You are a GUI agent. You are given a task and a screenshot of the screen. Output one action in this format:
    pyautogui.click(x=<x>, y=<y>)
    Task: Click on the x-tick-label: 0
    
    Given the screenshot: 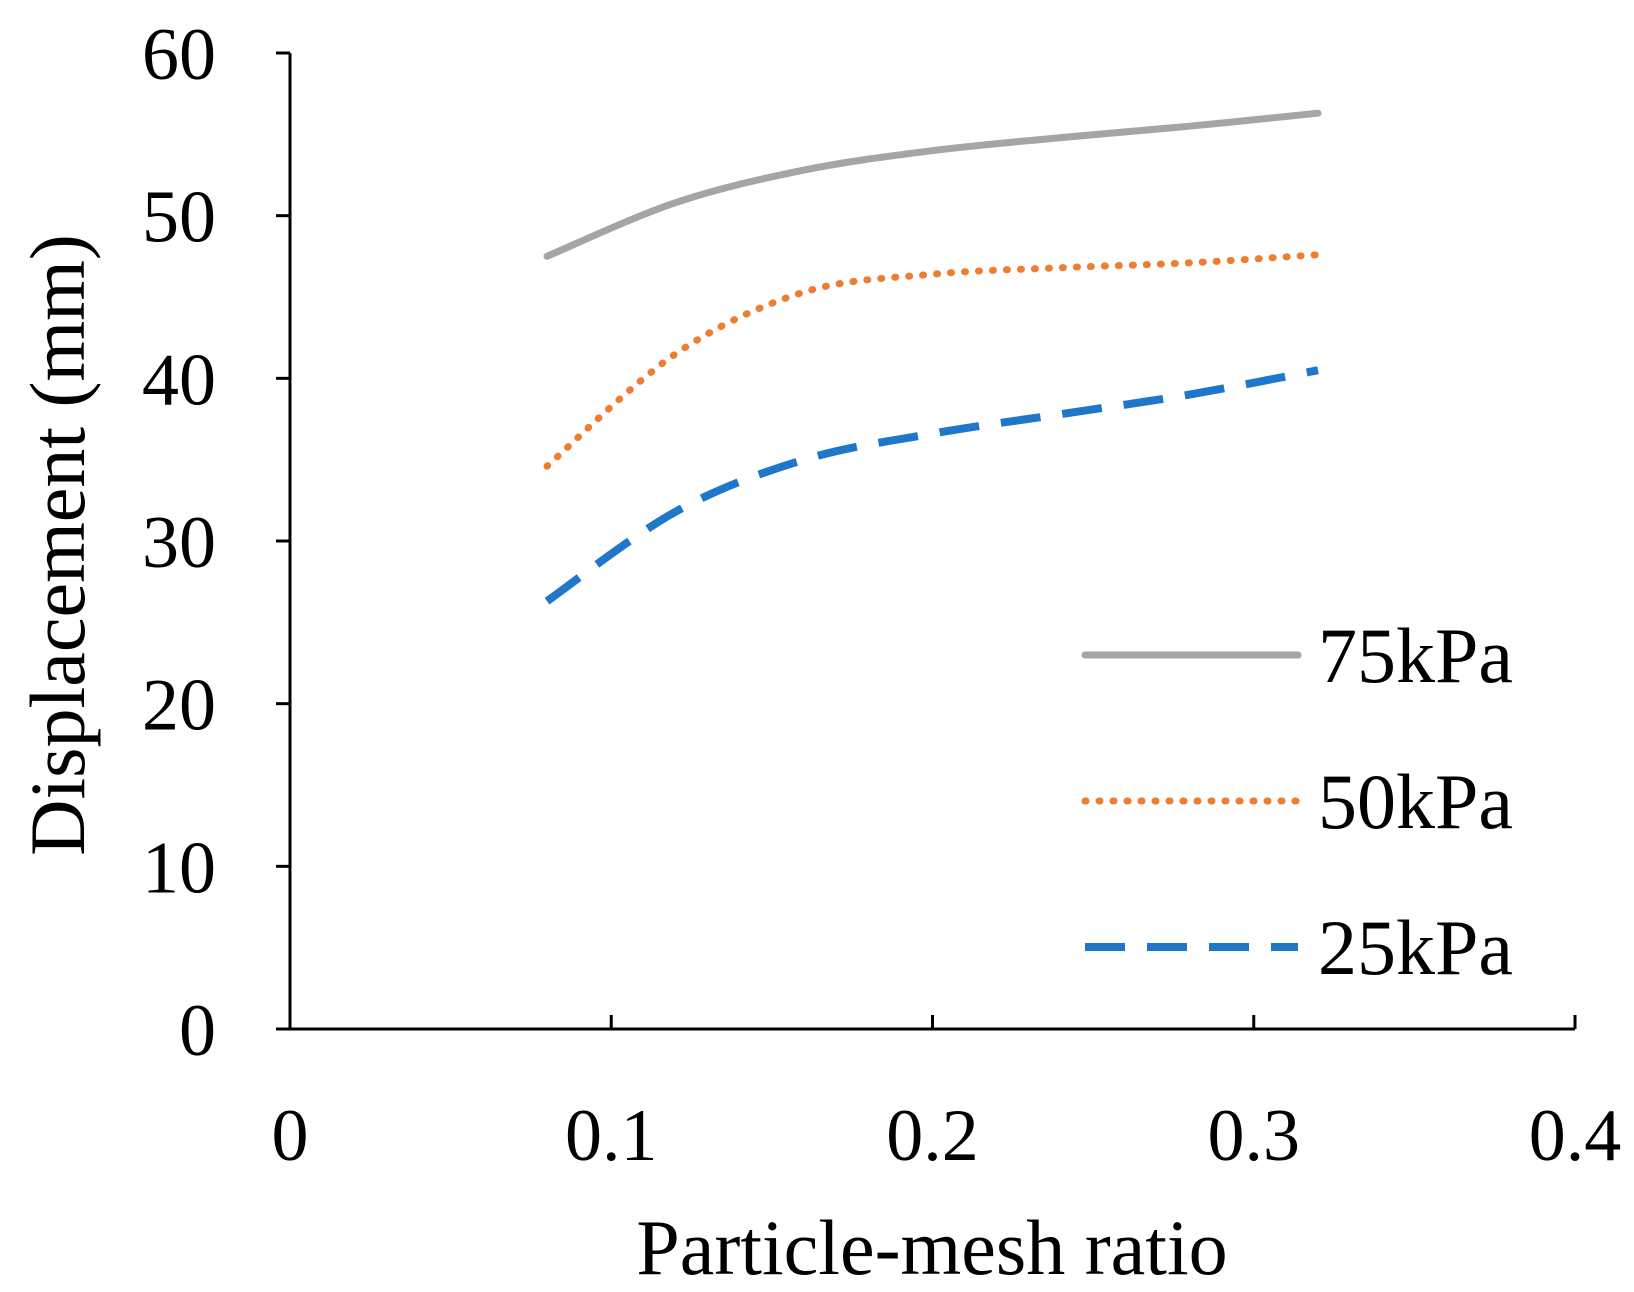 What is the action you would take?
    pyautogui.click(x=290, y=1136)
    